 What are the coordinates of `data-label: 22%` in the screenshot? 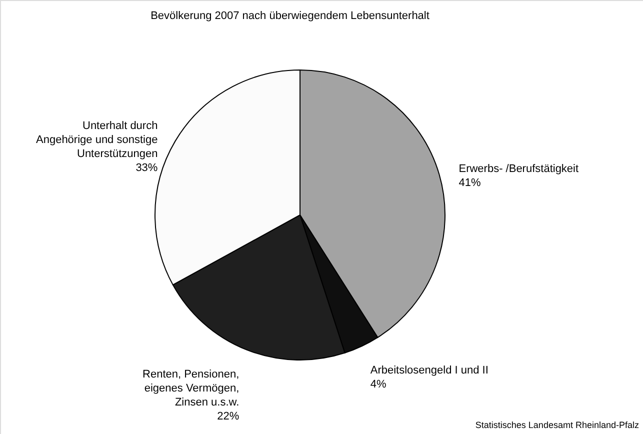 It's located at (228, 416).